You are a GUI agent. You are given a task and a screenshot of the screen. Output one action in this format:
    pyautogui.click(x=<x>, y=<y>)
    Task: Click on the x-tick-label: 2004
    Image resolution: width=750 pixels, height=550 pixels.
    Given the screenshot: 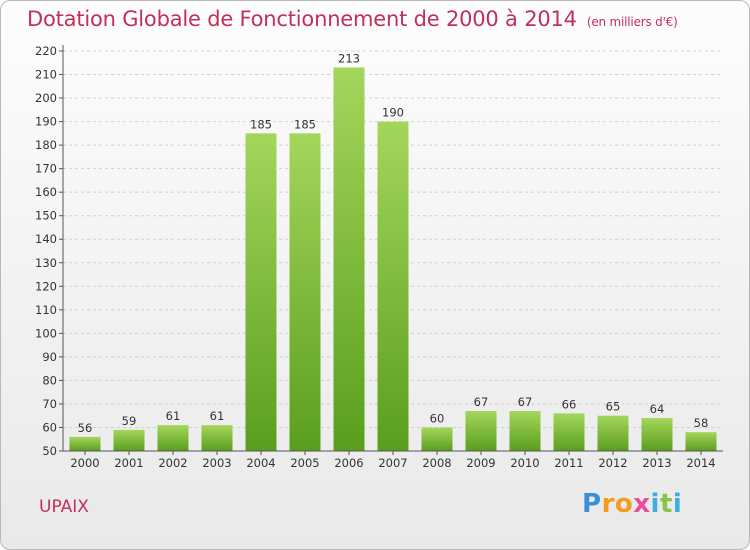 What is the action you would take?
    pyautogui.click(x=260, y=463)
    